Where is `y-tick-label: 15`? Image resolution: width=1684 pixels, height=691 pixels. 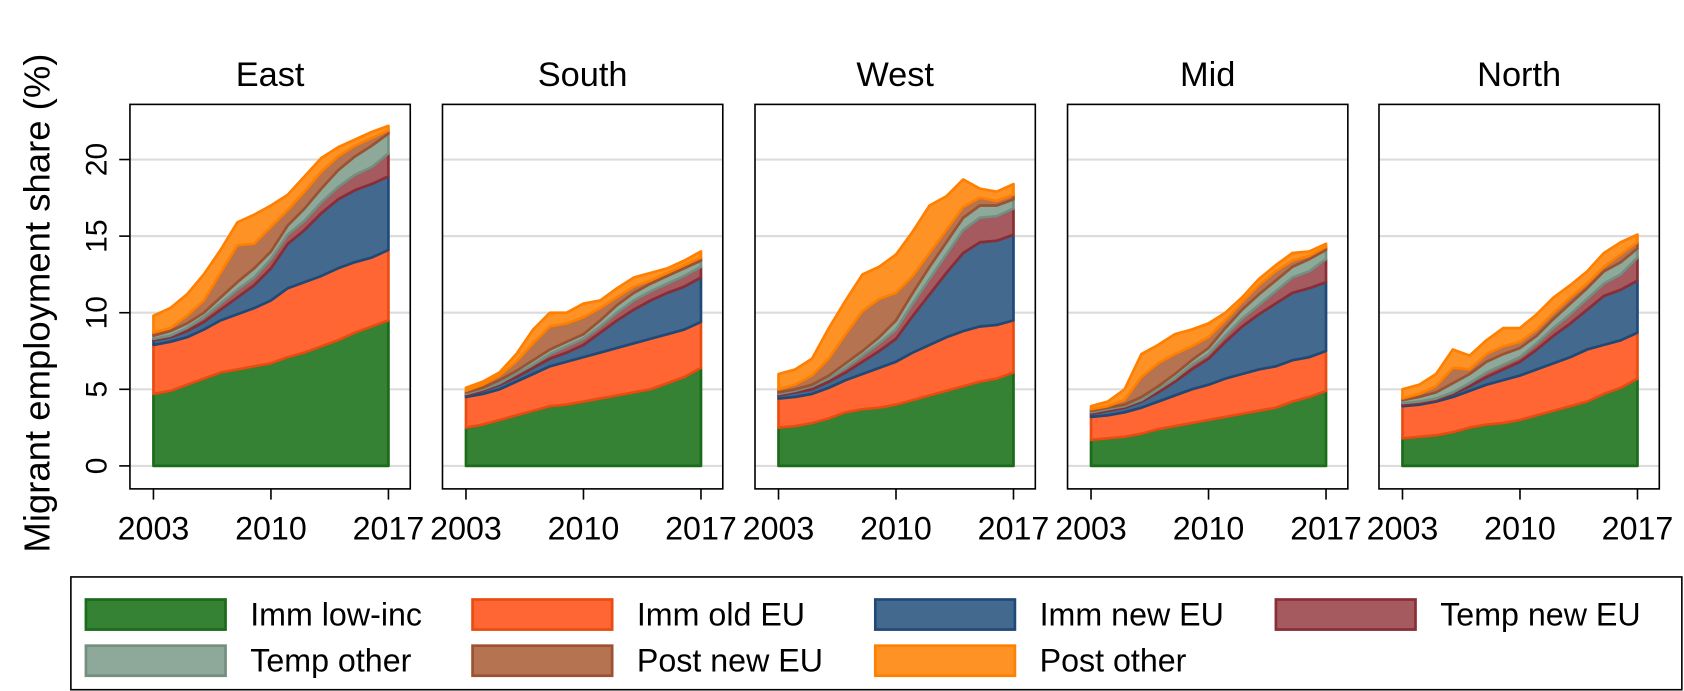
y-tick-label: 15 is located at coordinates (96, 235).